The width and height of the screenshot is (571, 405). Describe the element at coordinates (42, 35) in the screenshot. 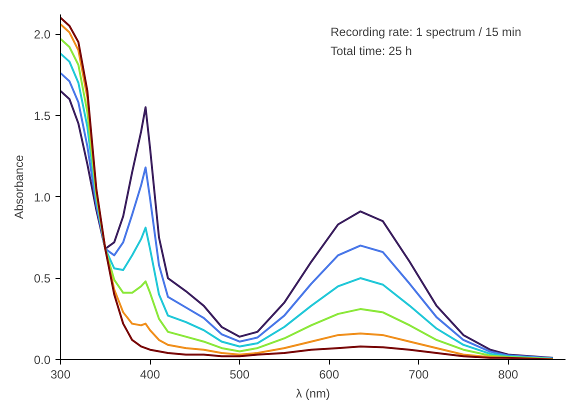

I see `y-tick-label: 2.0` at that location.